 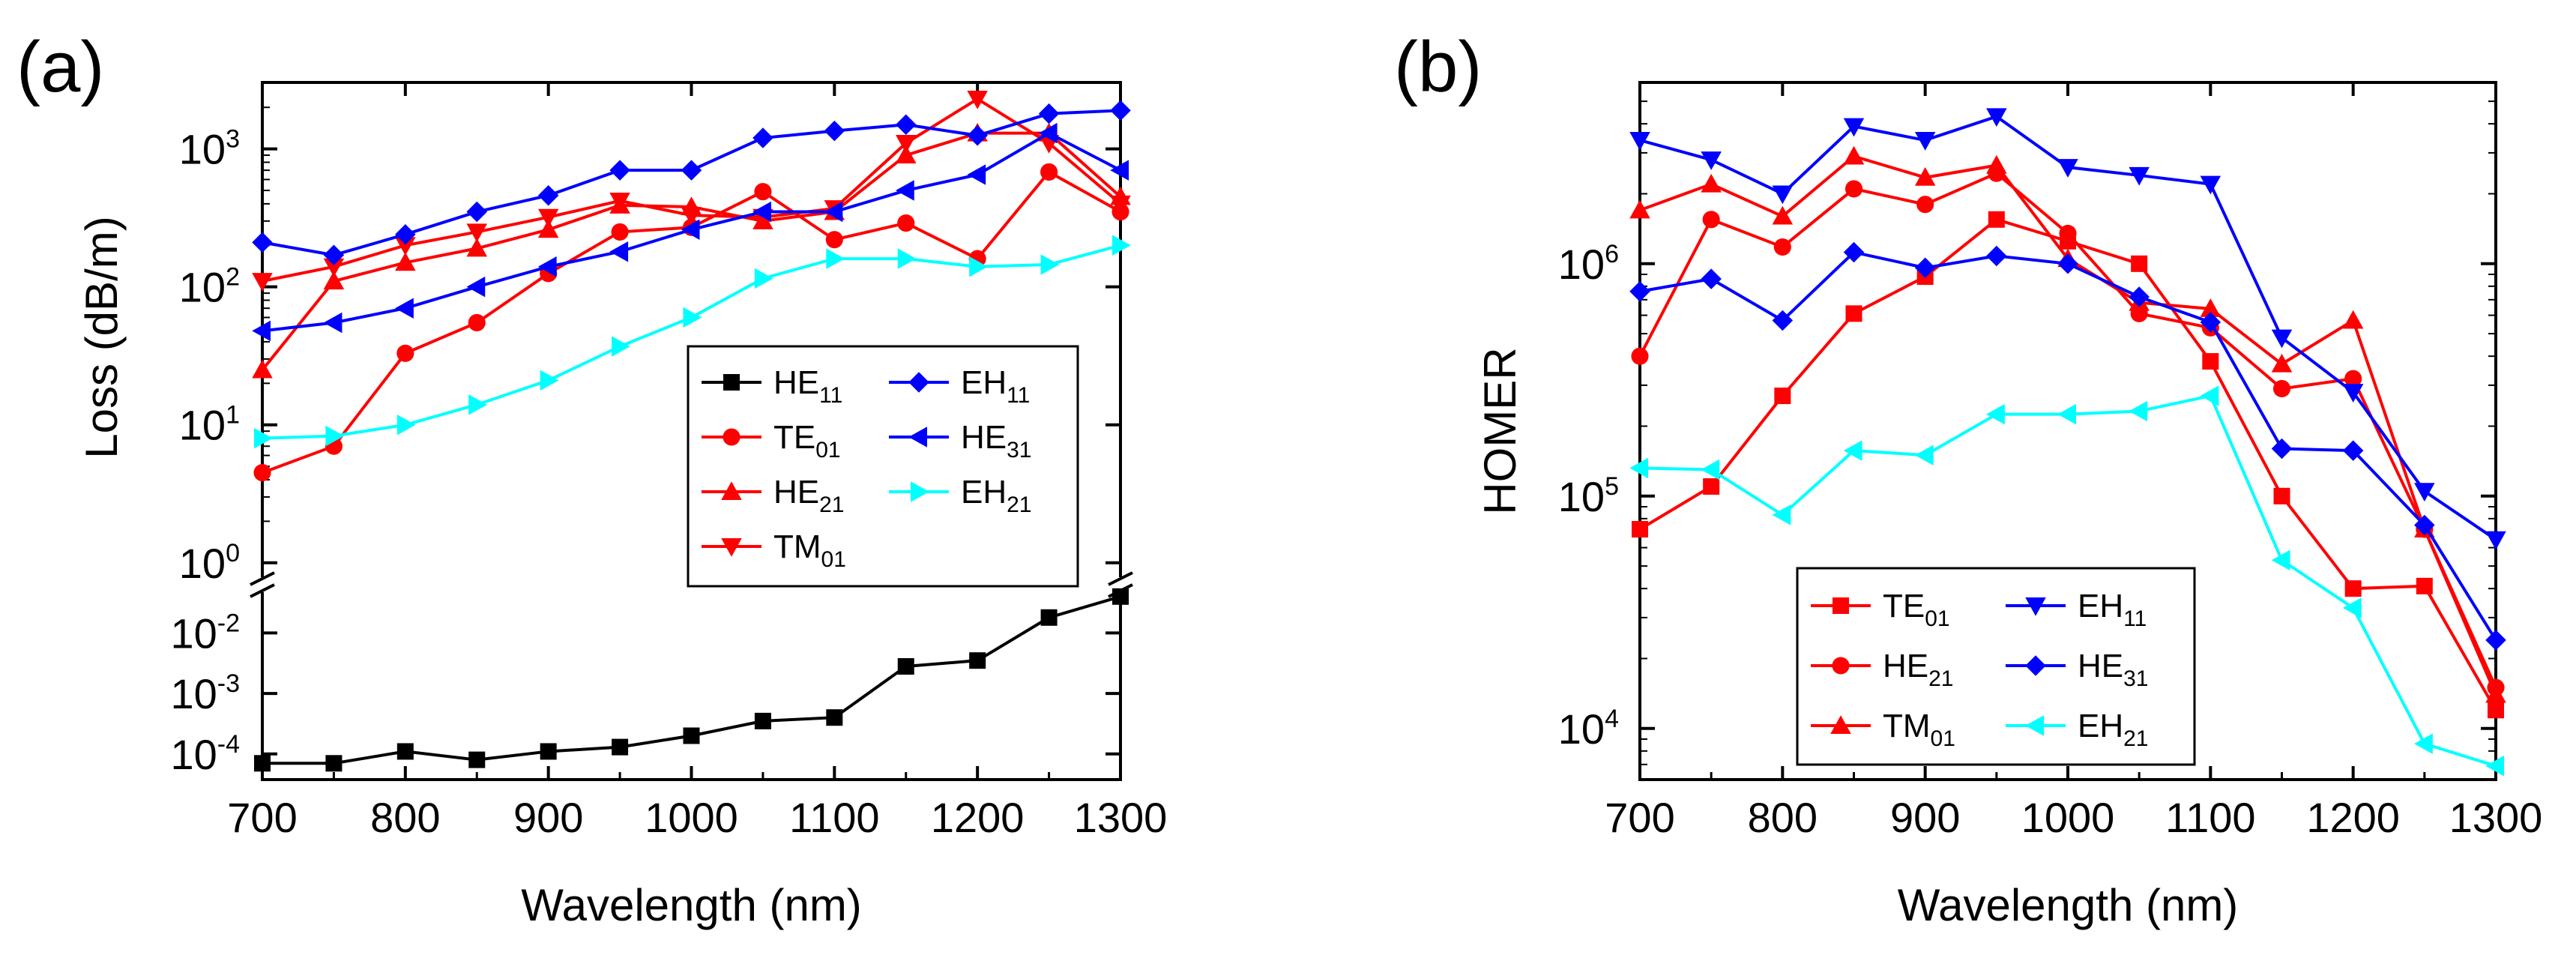 What do you see at coordinates (692, 905) in the screenshot?
I see `x-axis-title: Wavelength (nm)` at bounding box center [692, 905].